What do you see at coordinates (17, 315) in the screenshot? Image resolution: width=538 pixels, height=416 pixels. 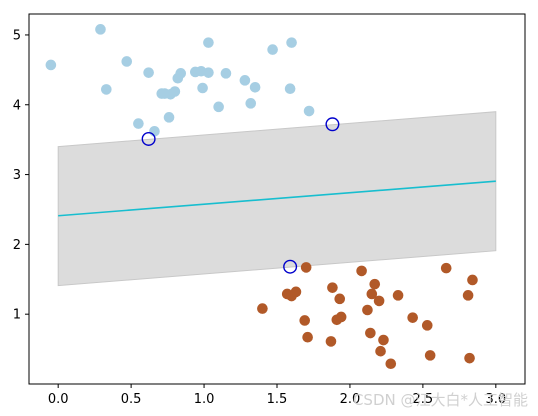 I see `y-tick-label: 1` at bounding box center [17, 315].